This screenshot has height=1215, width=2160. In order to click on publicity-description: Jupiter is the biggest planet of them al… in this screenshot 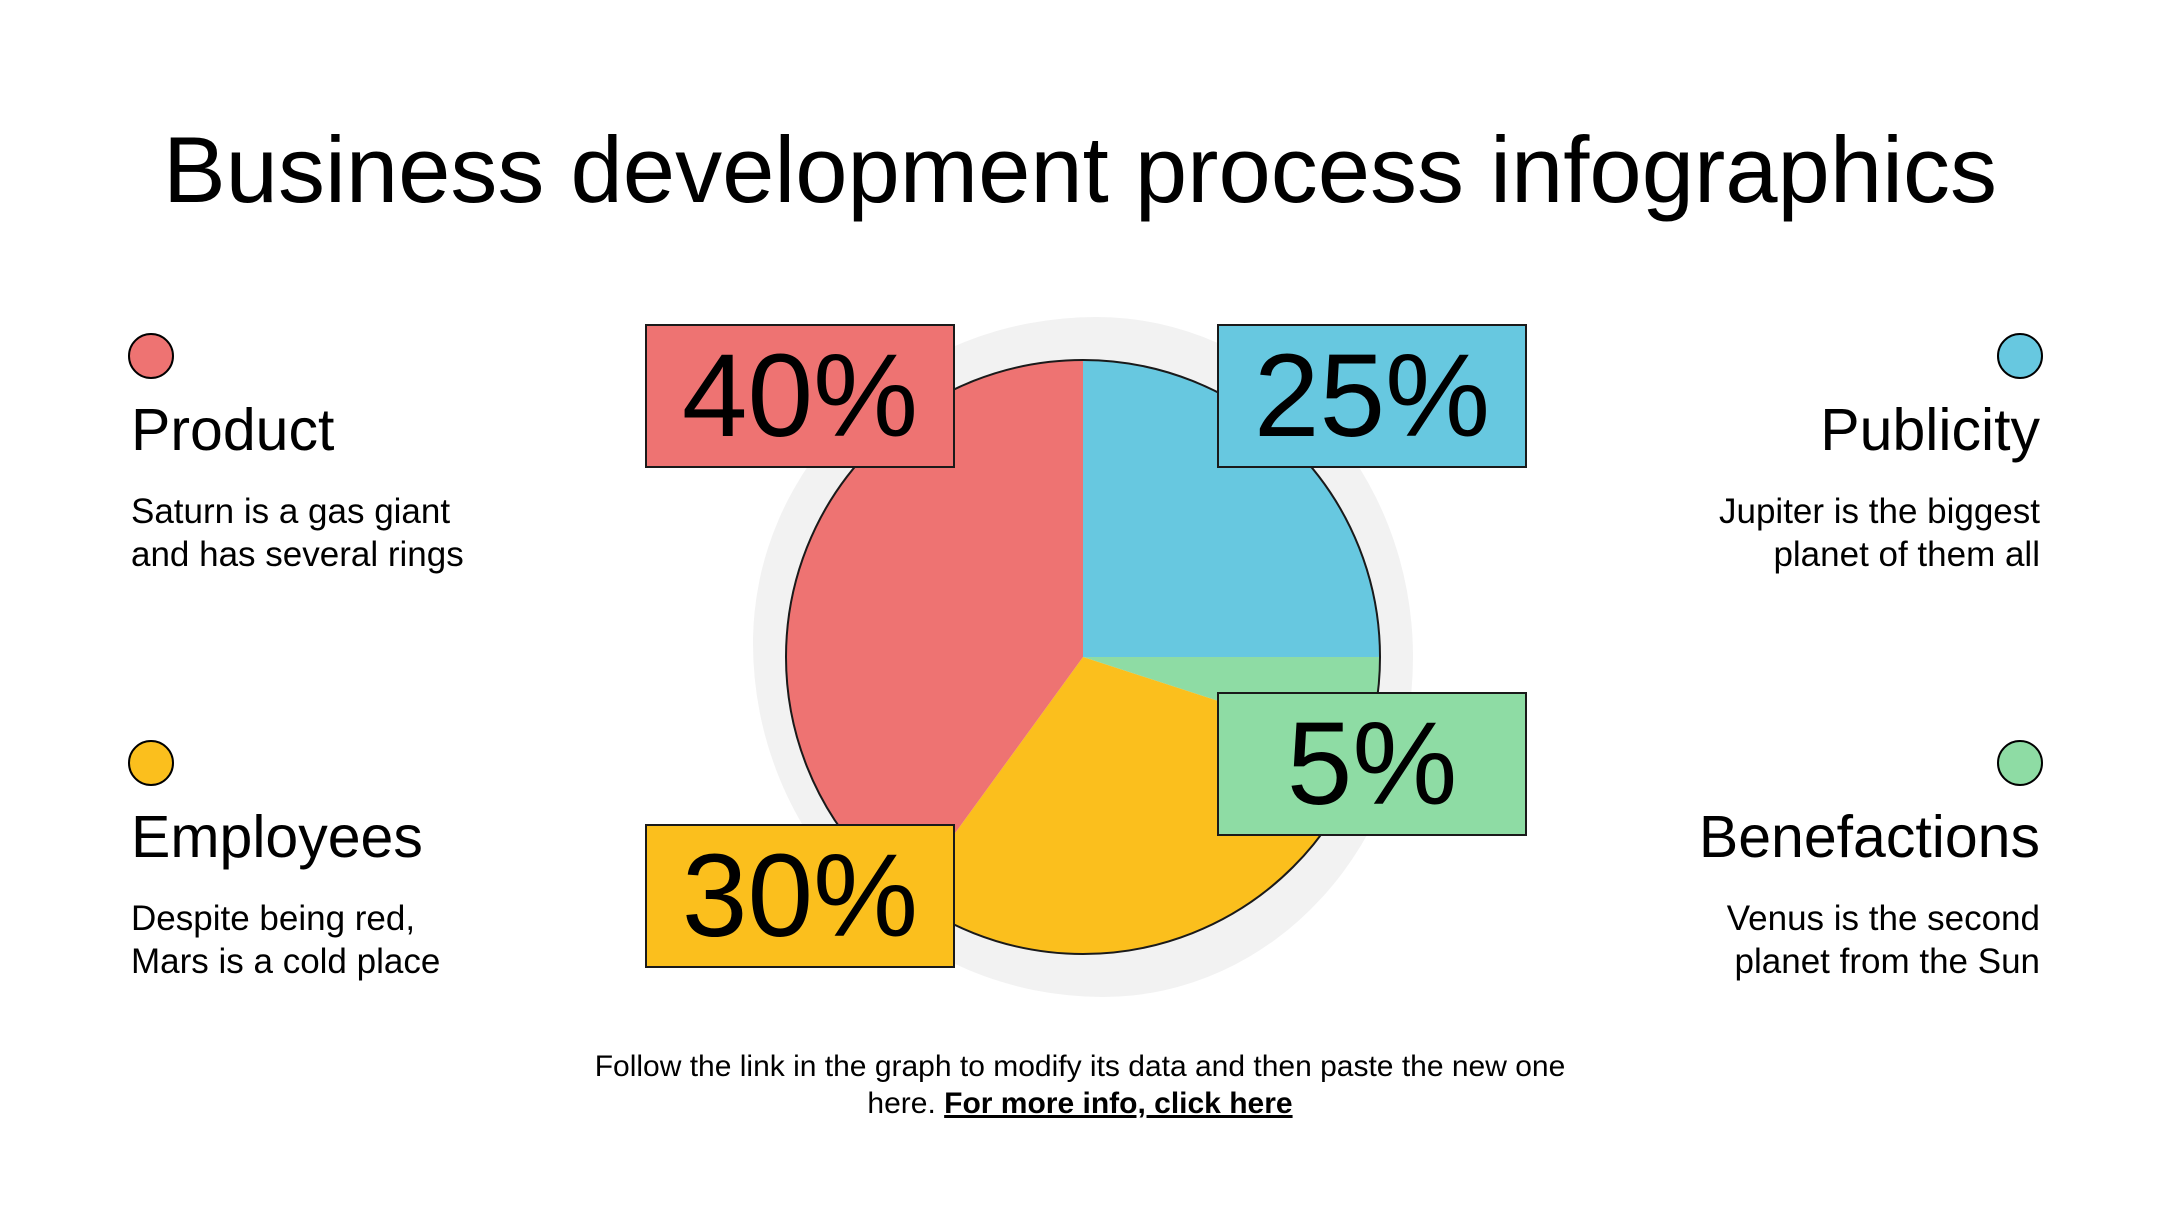, I will do `click(1780, 533)`.